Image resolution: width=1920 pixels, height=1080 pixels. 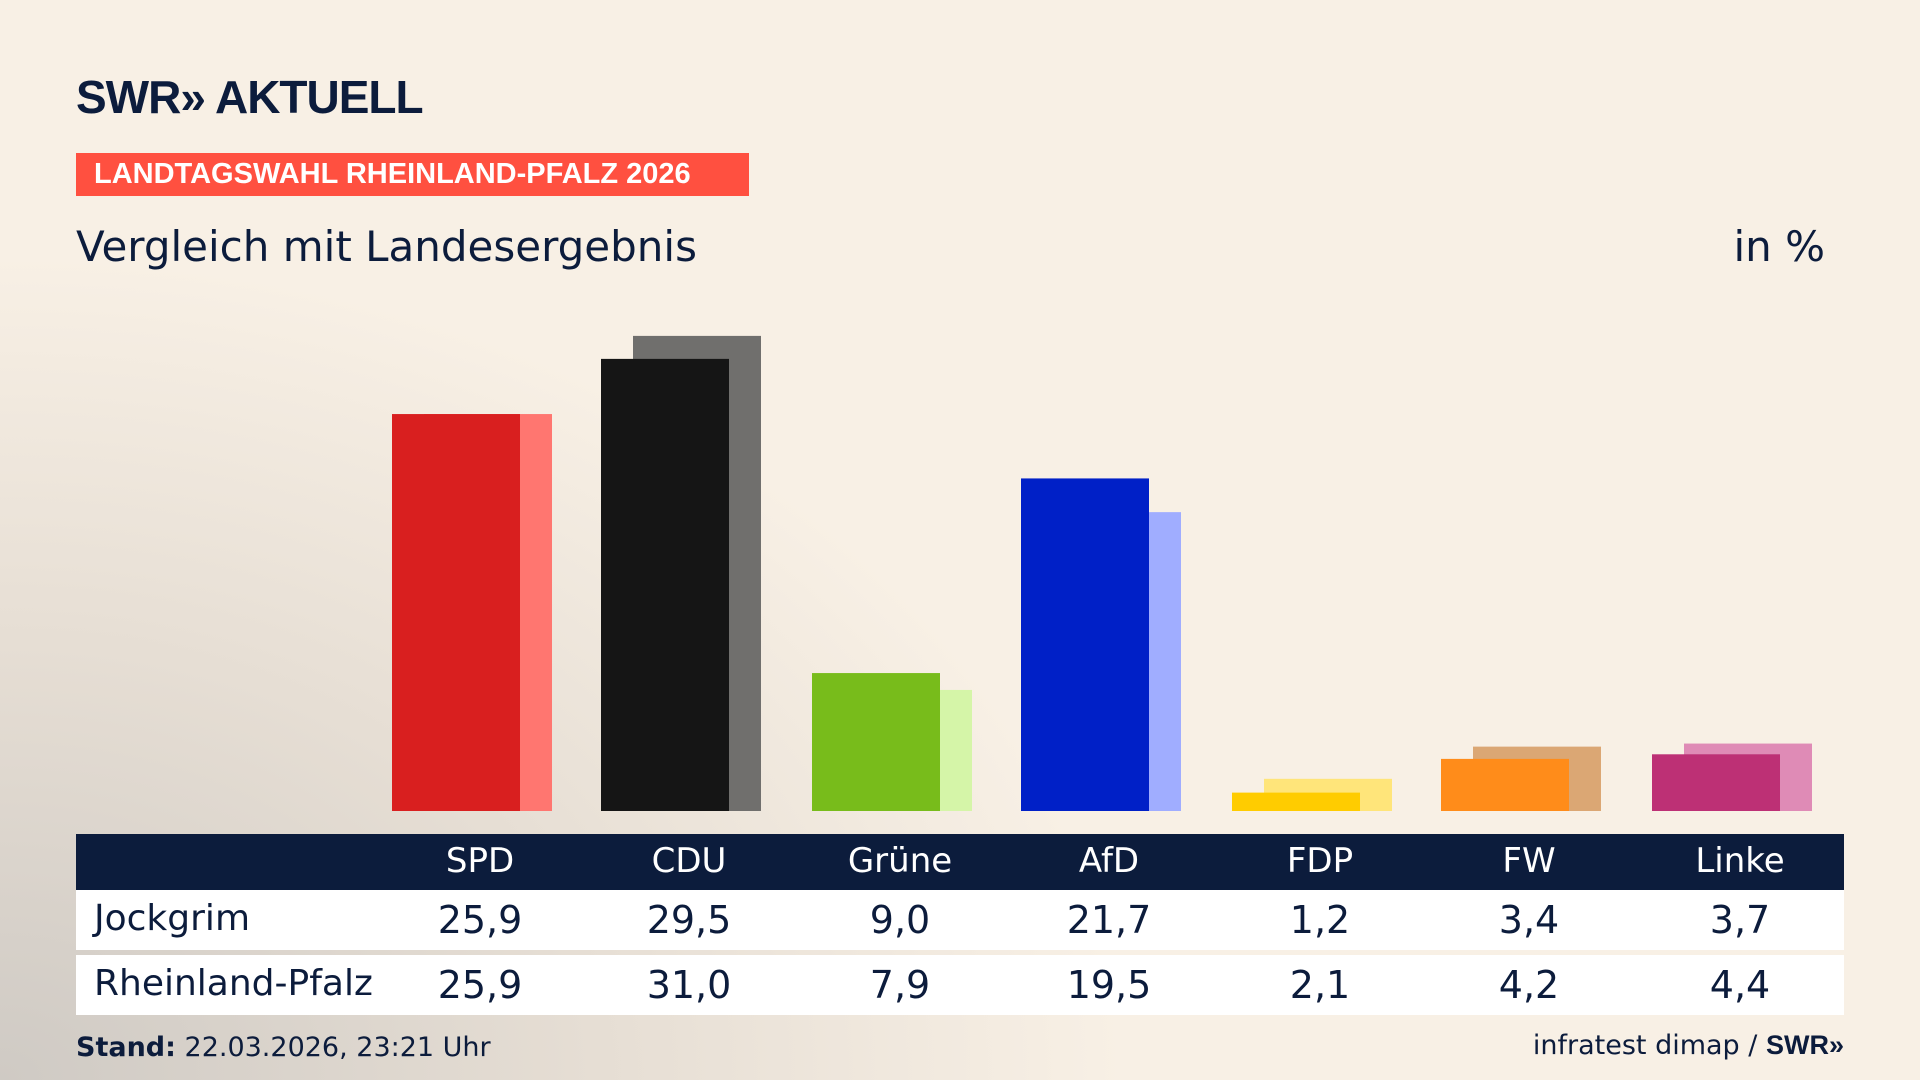 What do you see at coordinates (1529, 861) in the screenshot?
I see `party-header: FW` at bounding box center [1529, 861].